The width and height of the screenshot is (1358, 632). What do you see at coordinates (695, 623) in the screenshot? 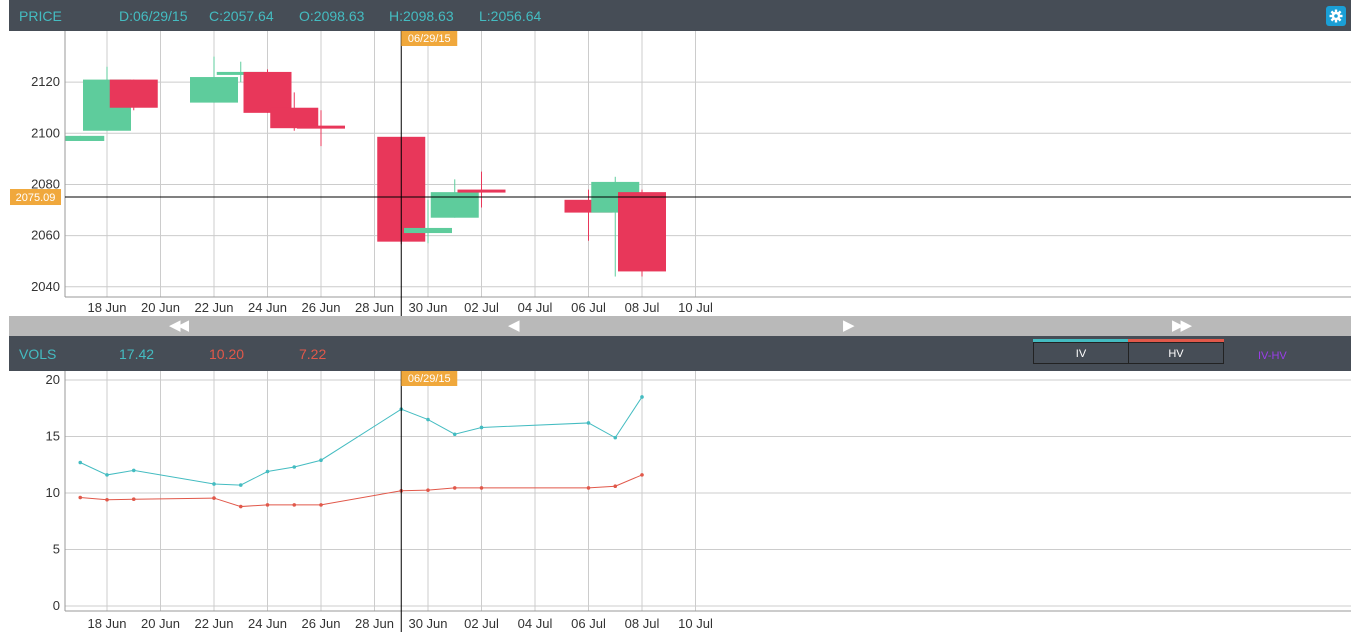
I see `vols-x-tick-label: 10 Jul` at bounding box center [695, 623].